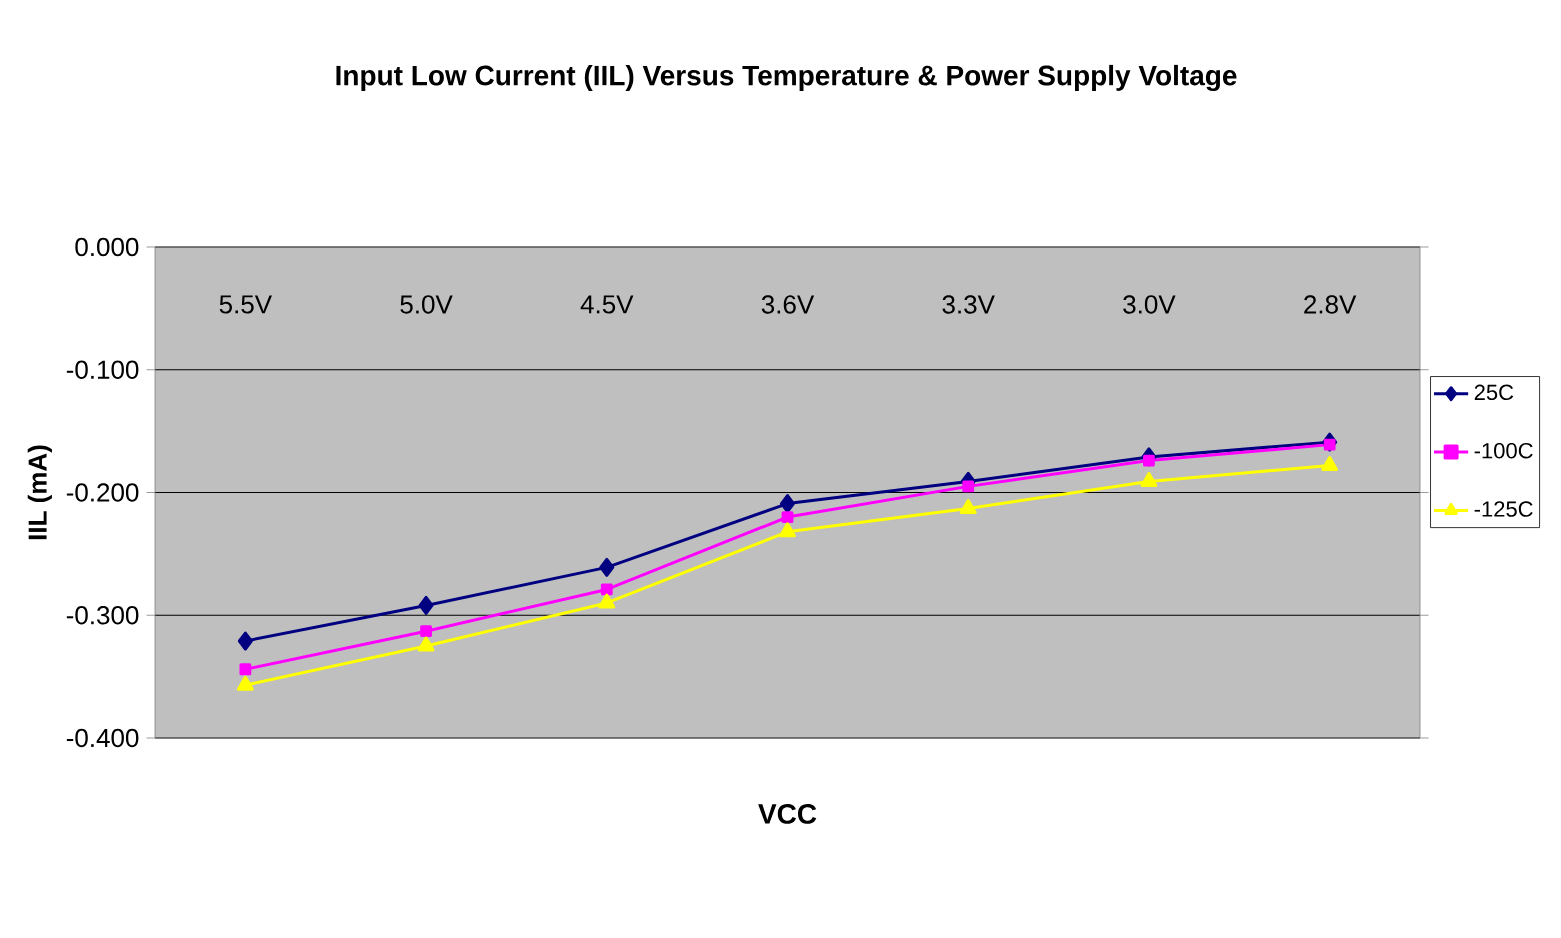 The image size is (1561, 938). What do you see at coordinates (1330, 304) in the screenshot?
I see `x-tick-label: 2.8V` at bounding box center [1330, 304].